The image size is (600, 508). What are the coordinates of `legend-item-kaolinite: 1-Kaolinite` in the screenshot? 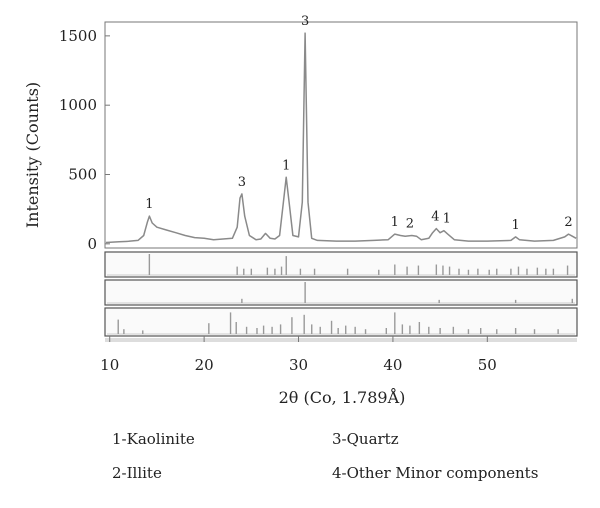 It's located at (153, 439).